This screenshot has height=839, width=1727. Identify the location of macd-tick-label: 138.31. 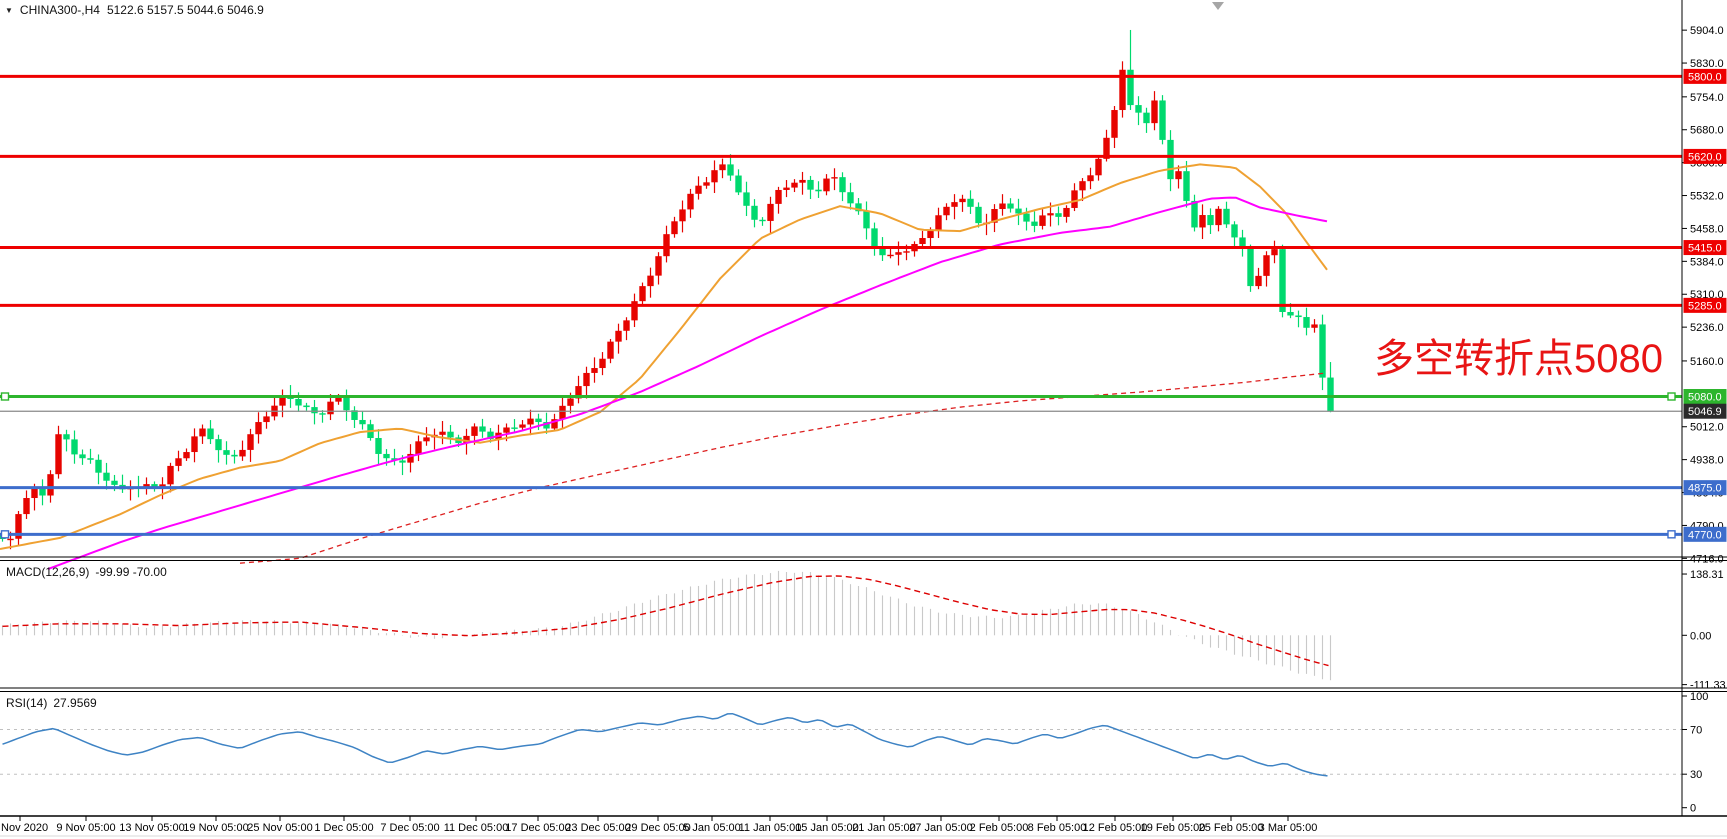
(1707, 575).